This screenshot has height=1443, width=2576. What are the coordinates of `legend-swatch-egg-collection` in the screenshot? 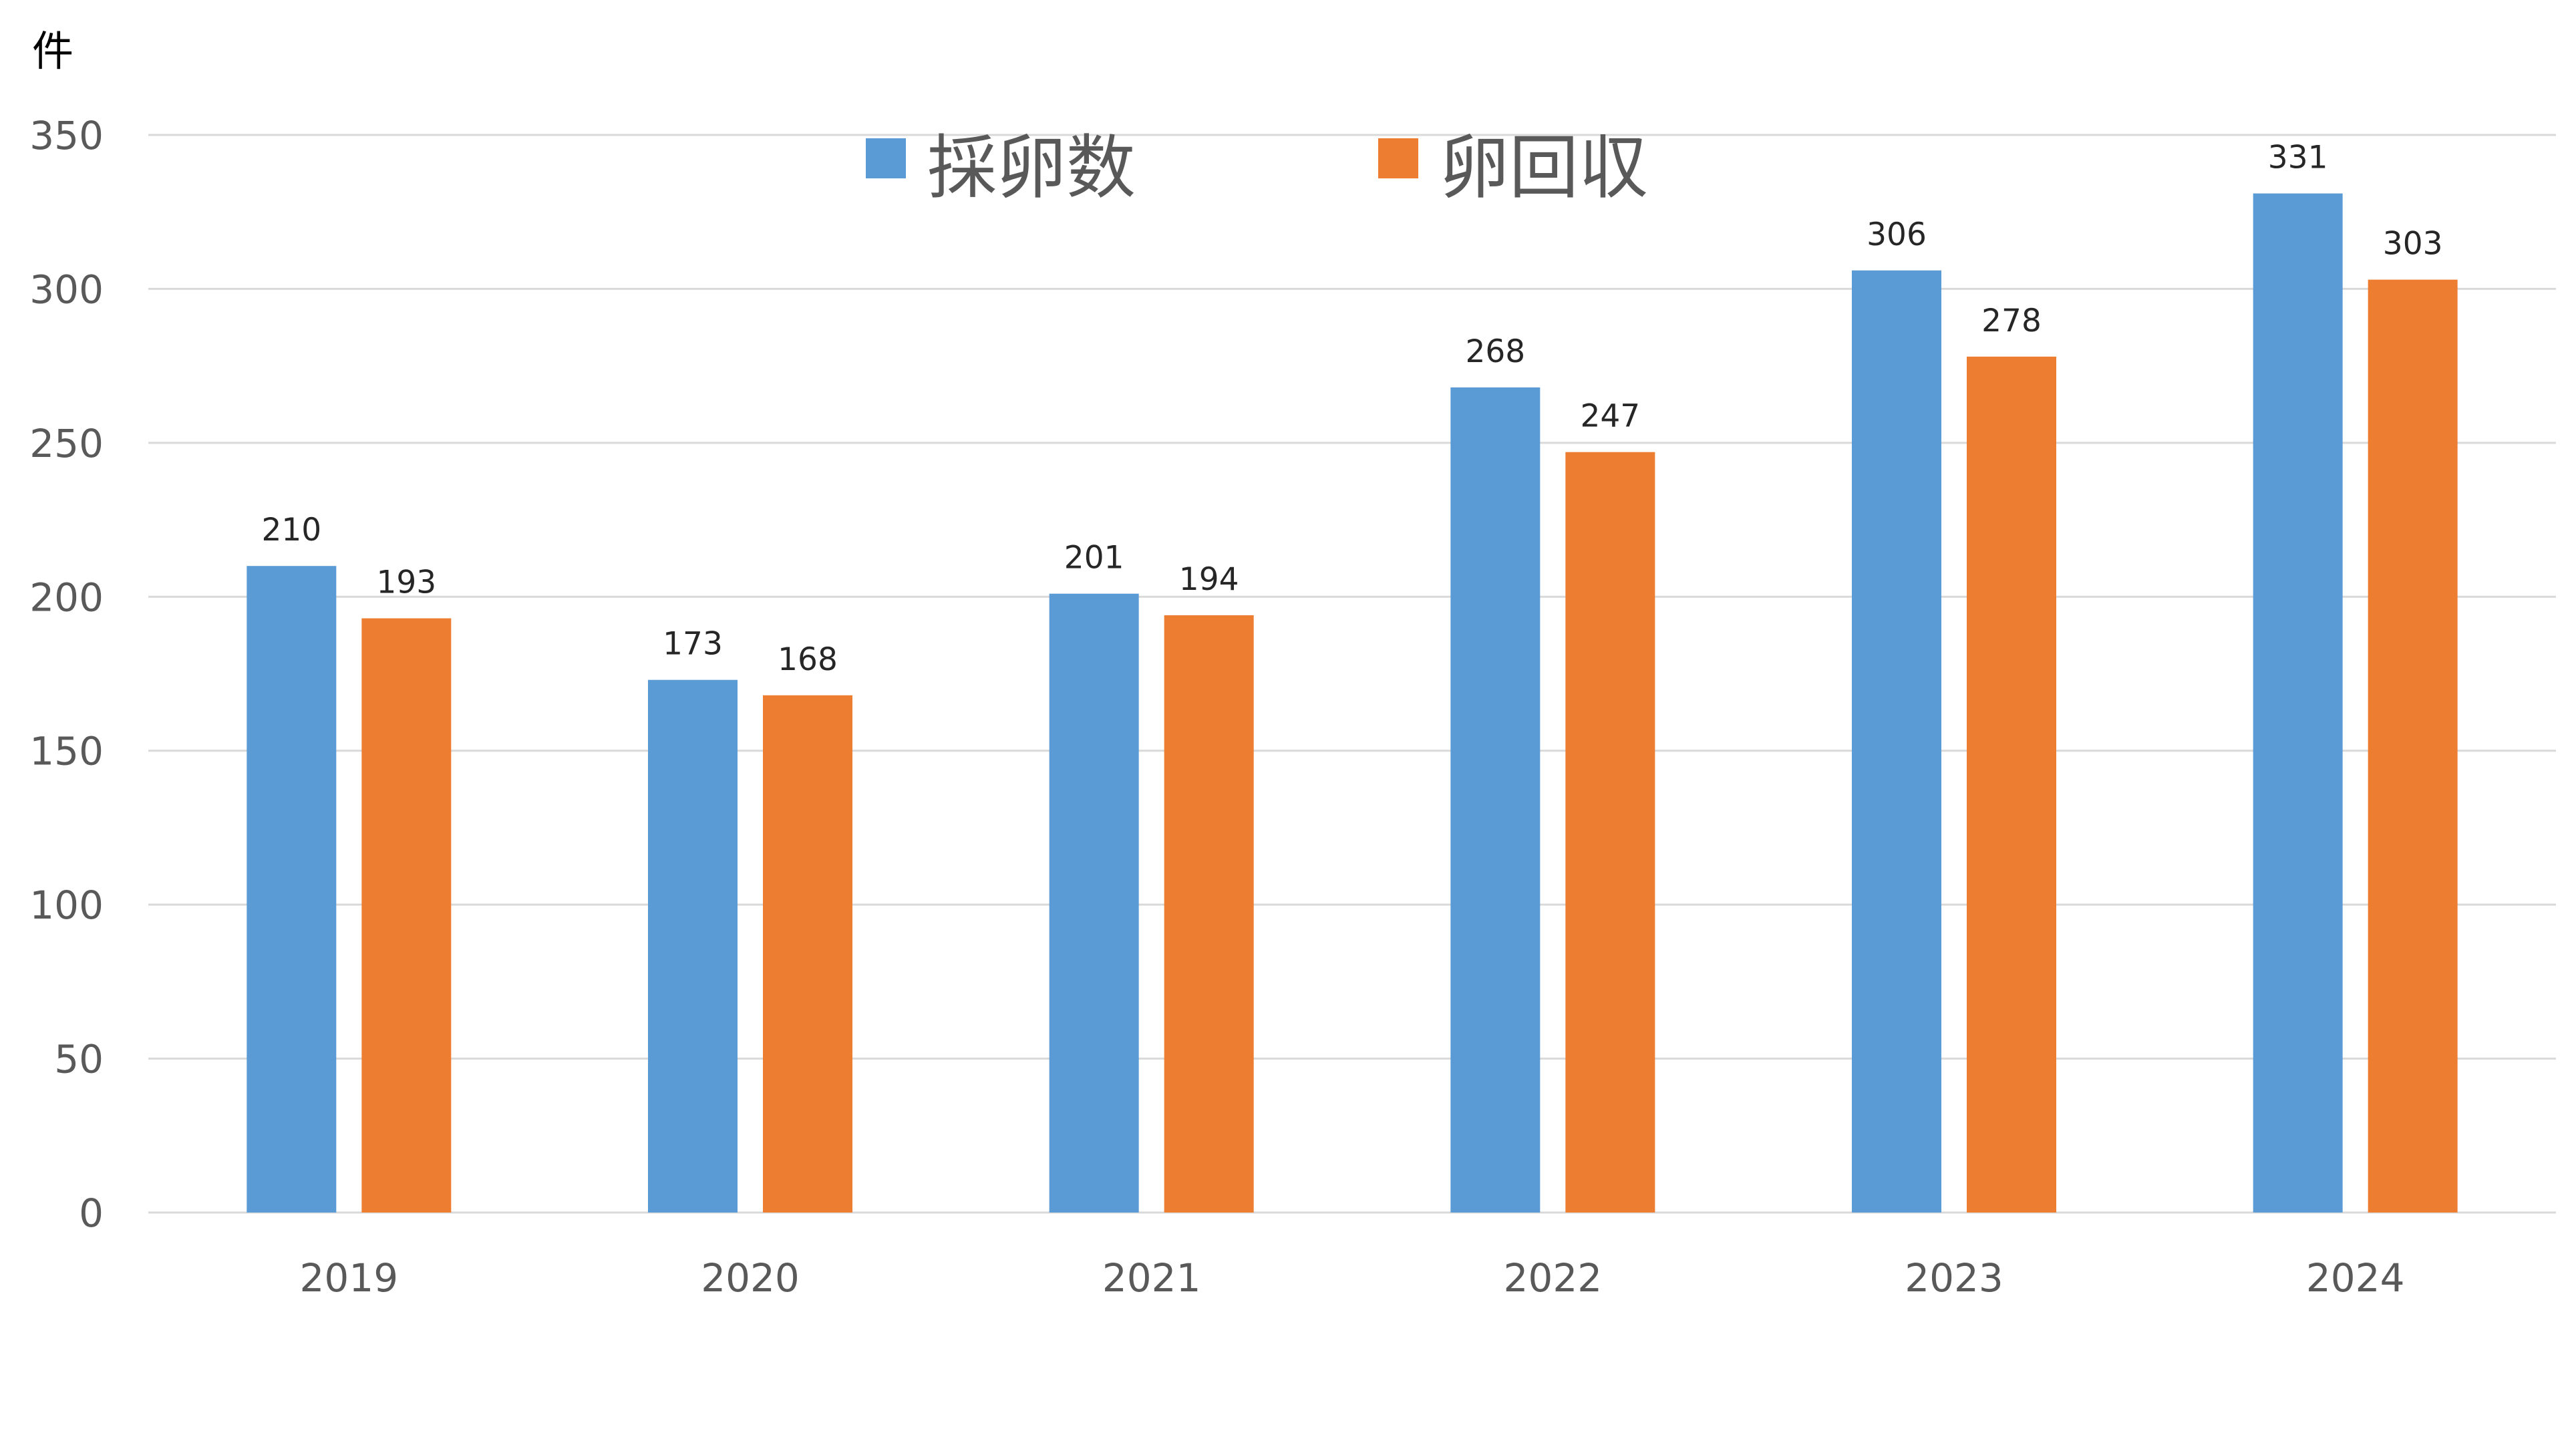 It's located at (886, 158).